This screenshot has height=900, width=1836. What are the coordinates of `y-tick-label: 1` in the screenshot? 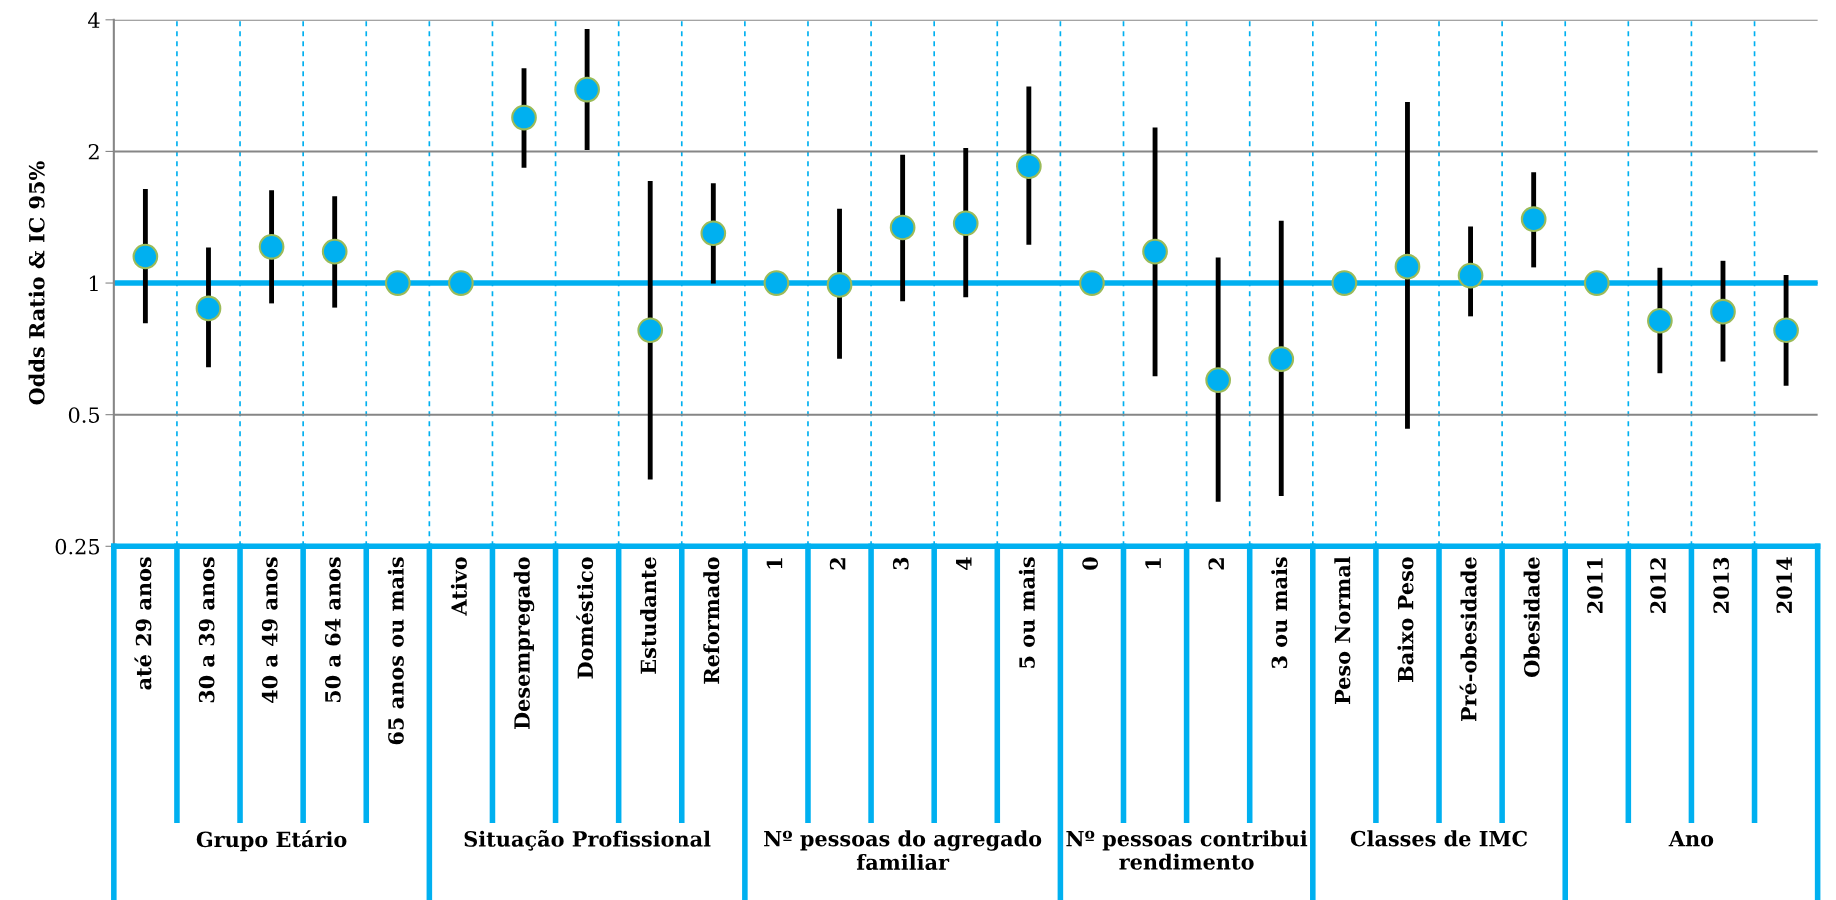 It's located at (93, 283).